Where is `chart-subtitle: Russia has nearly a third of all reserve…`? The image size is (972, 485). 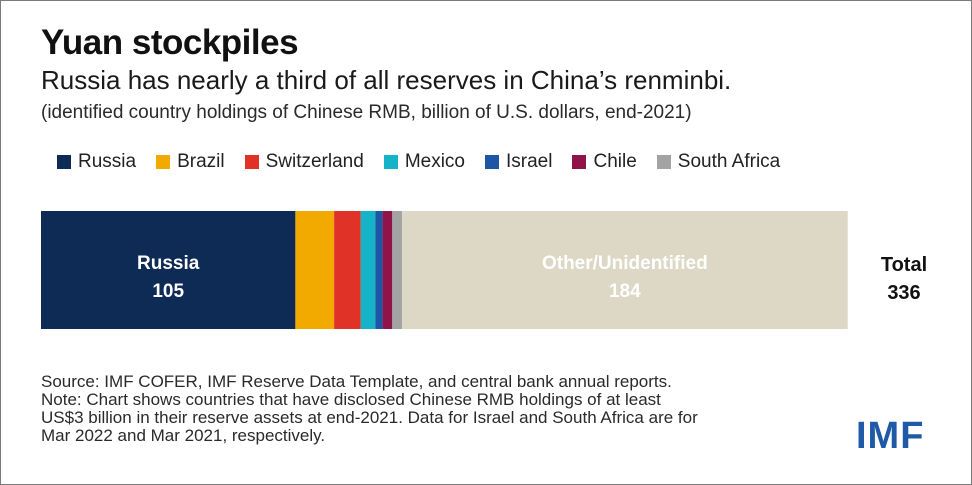 chart-subtitle: Russia has nearly a third of all reserve… is located at coordinates (386, 80).